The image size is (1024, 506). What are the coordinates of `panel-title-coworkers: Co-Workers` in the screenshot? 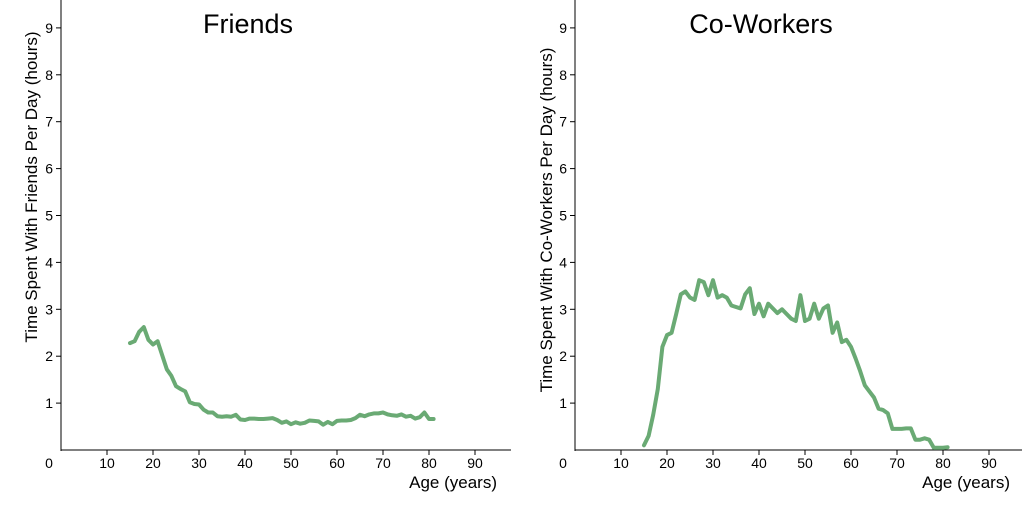 It's located at (761, 24).